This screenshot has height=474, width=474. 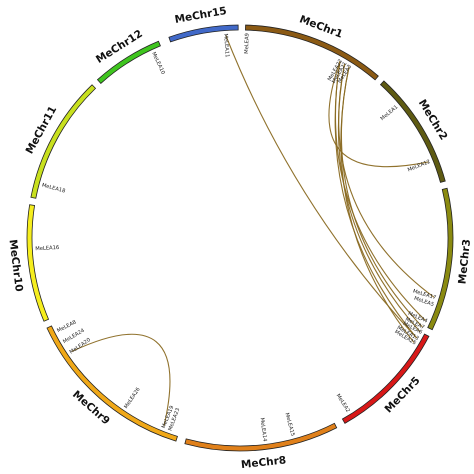 I want to click on chromosome-arc-mechr12, so click(x=128, y=62).